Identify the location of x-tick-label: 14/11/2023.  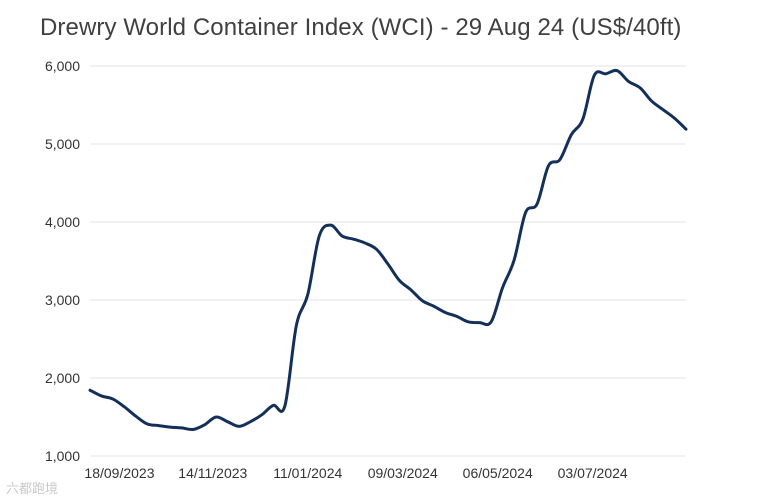
(212, 473).